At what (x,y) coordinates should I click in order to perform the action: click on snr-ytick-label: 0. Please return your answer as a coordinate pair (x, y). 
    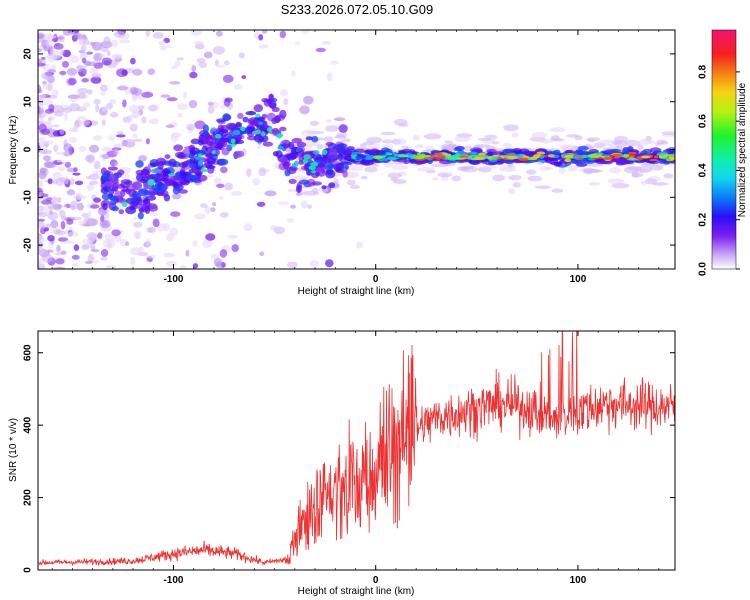
    Looking at the image, I should click on (28, 570).